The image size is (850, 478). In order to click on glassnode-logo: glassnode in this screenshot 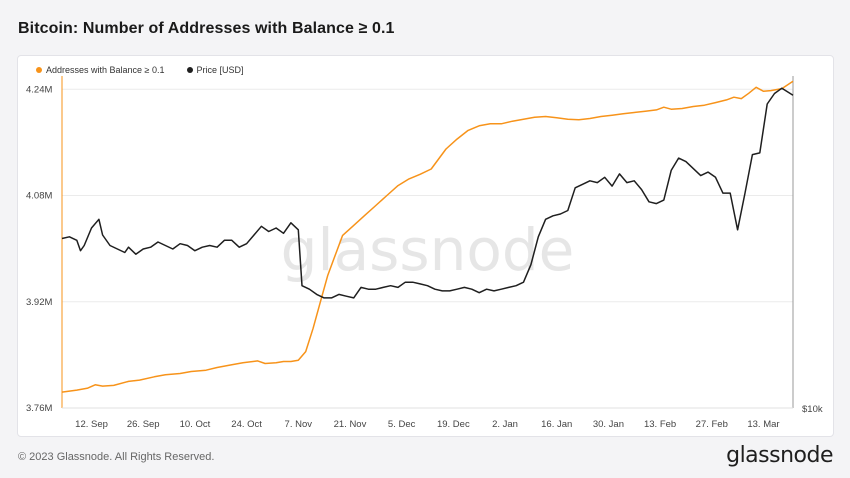, I will do `click(779, 455)`.